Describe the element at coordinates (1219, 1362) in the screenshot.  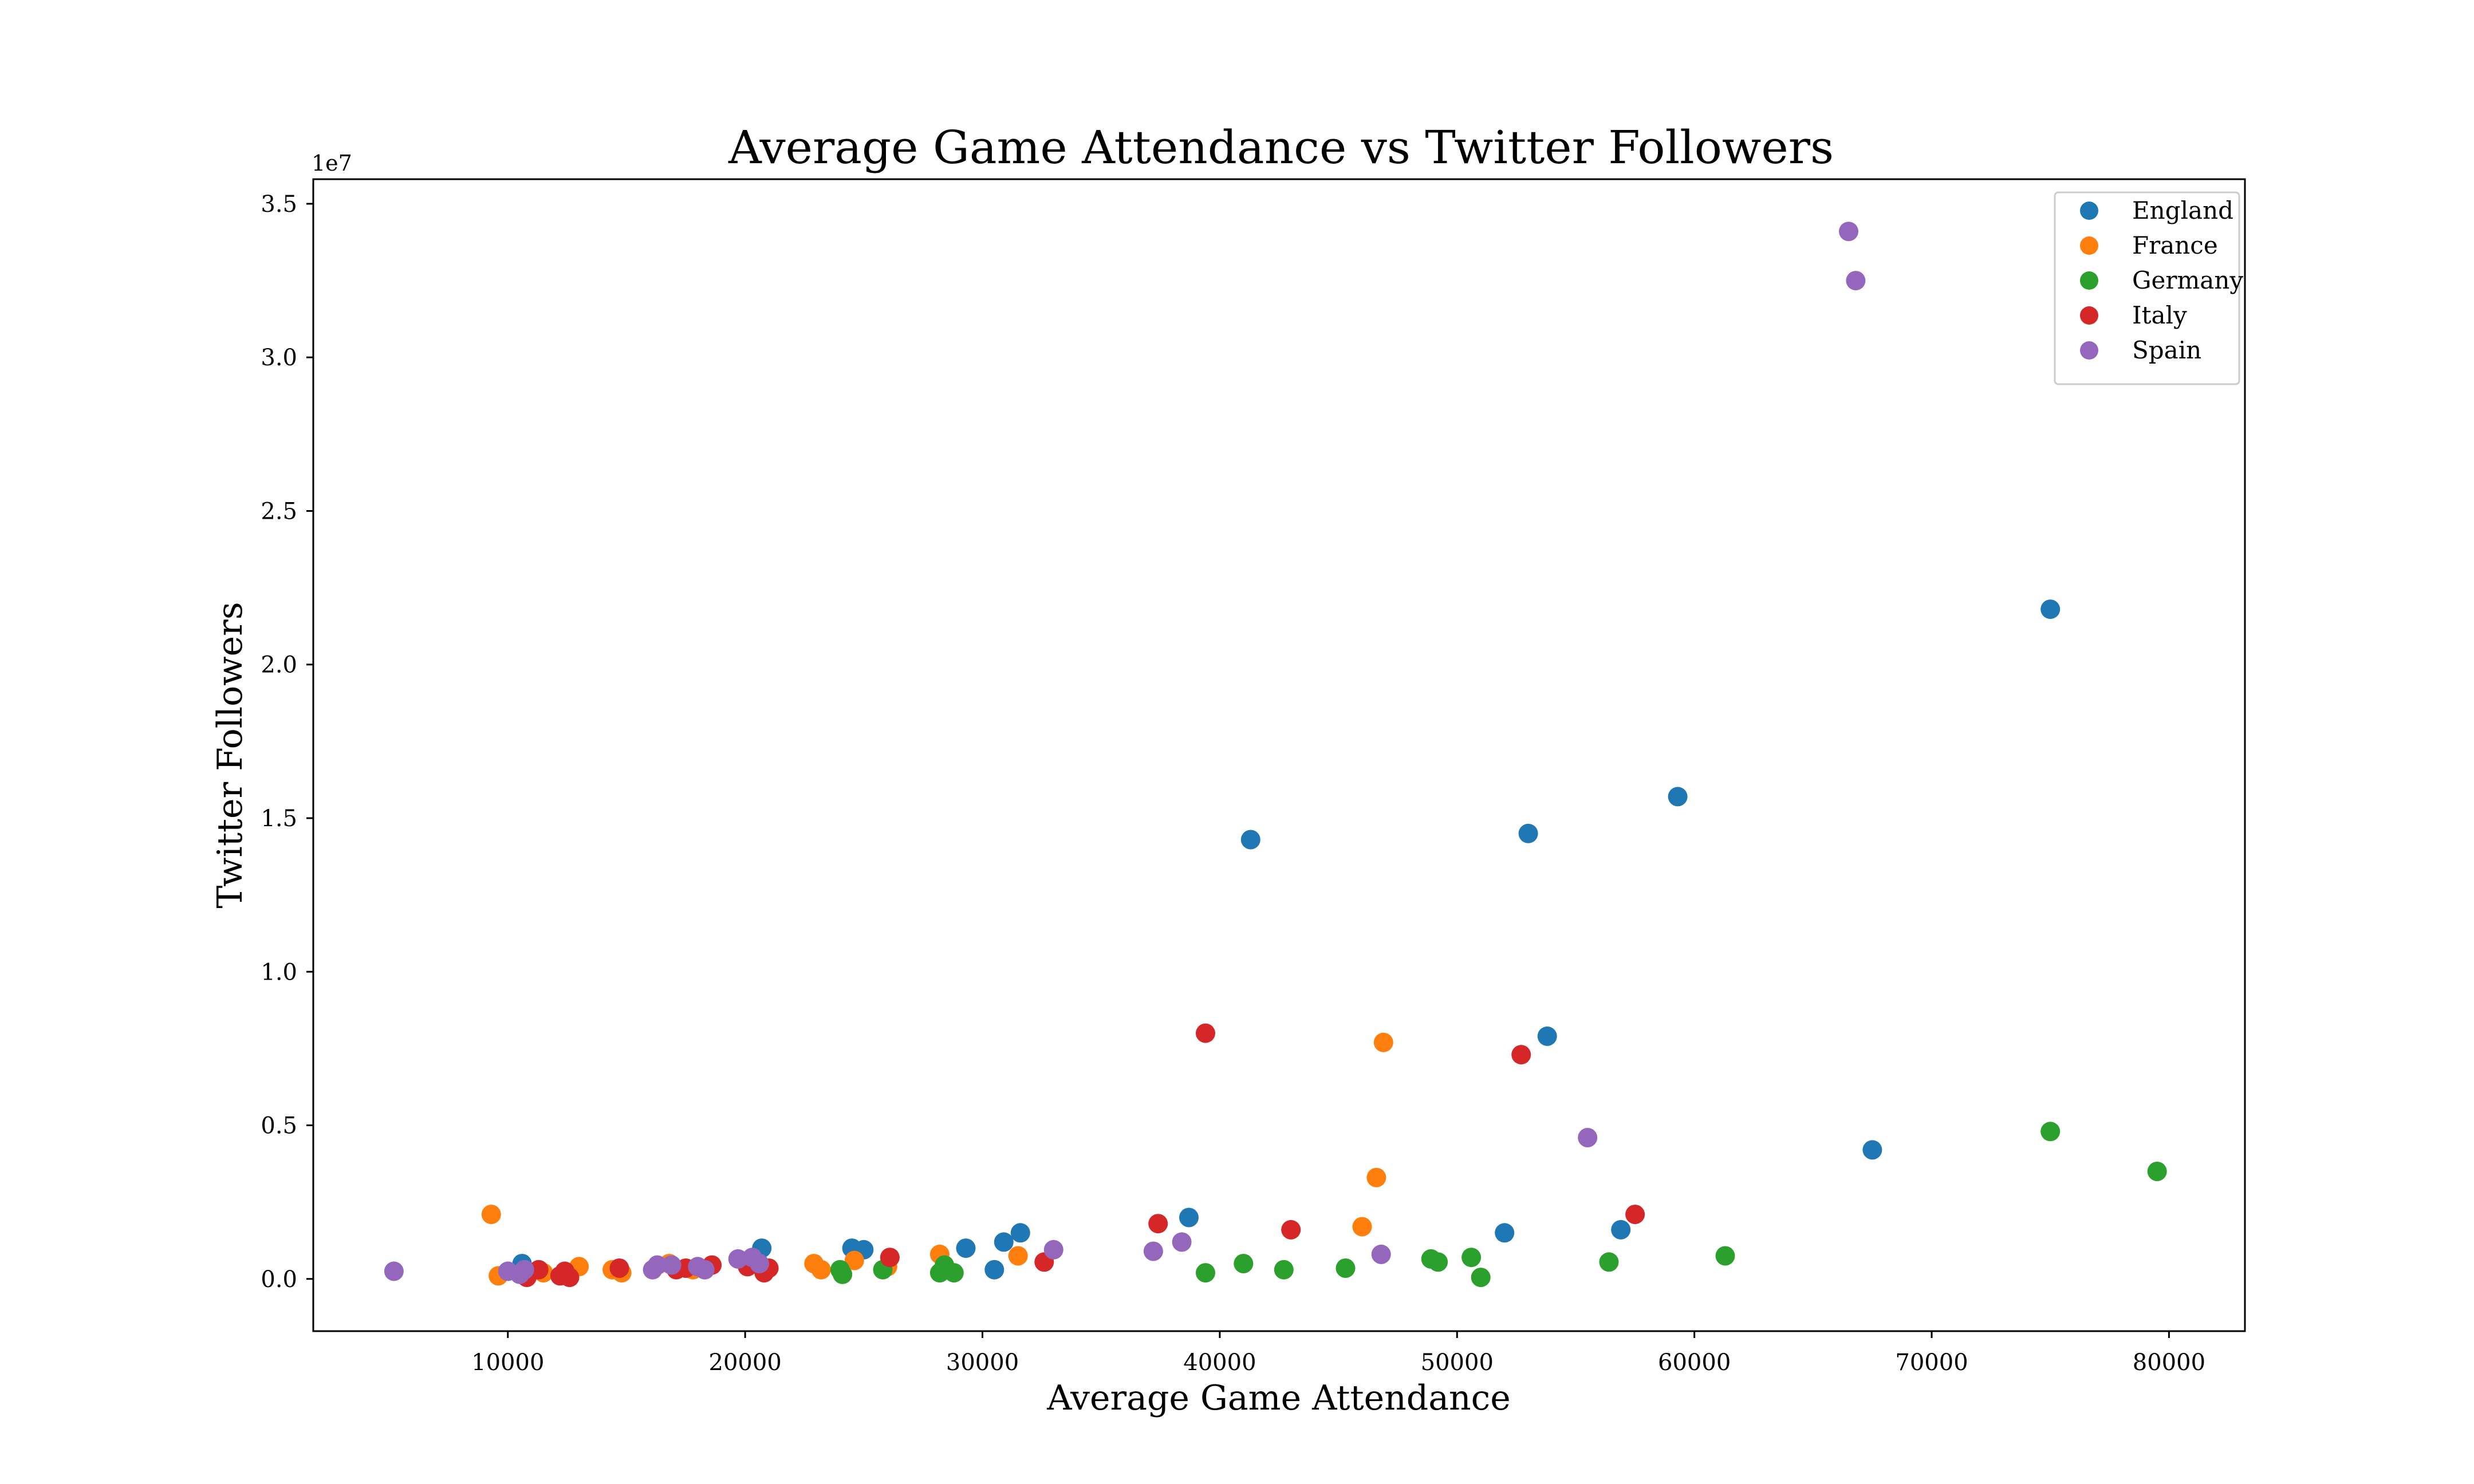
I see `x-tick-label: 40000` at that location.